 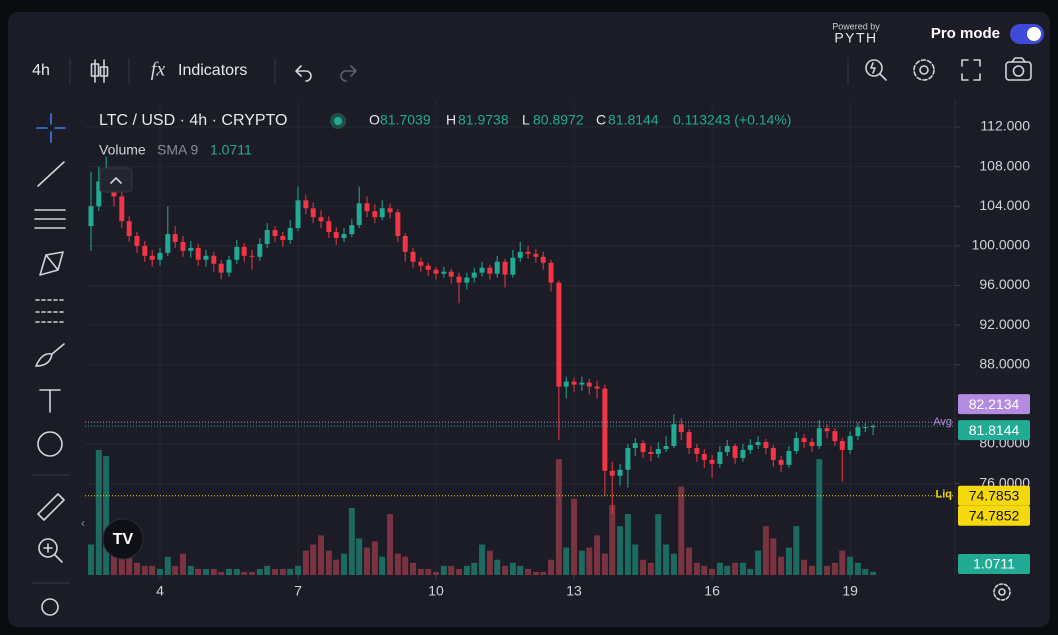 What do you see at coordinates (942, 422) in the screenshot?
I see `price-line-label: Avg` at bounding box center [942, 422].